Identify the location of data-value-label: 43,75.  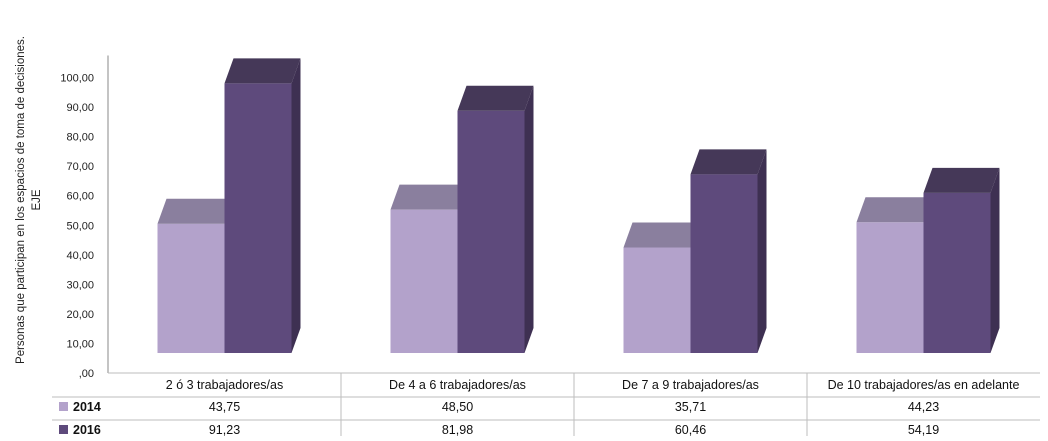
(224, 407).